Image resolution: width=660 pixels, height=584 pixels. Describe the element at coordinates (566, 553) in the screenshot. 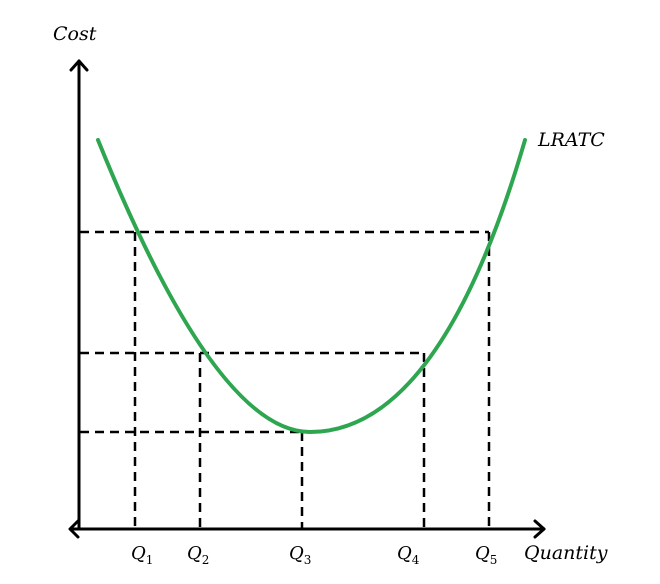

I see `x-axis-label: Quantity` at that location.